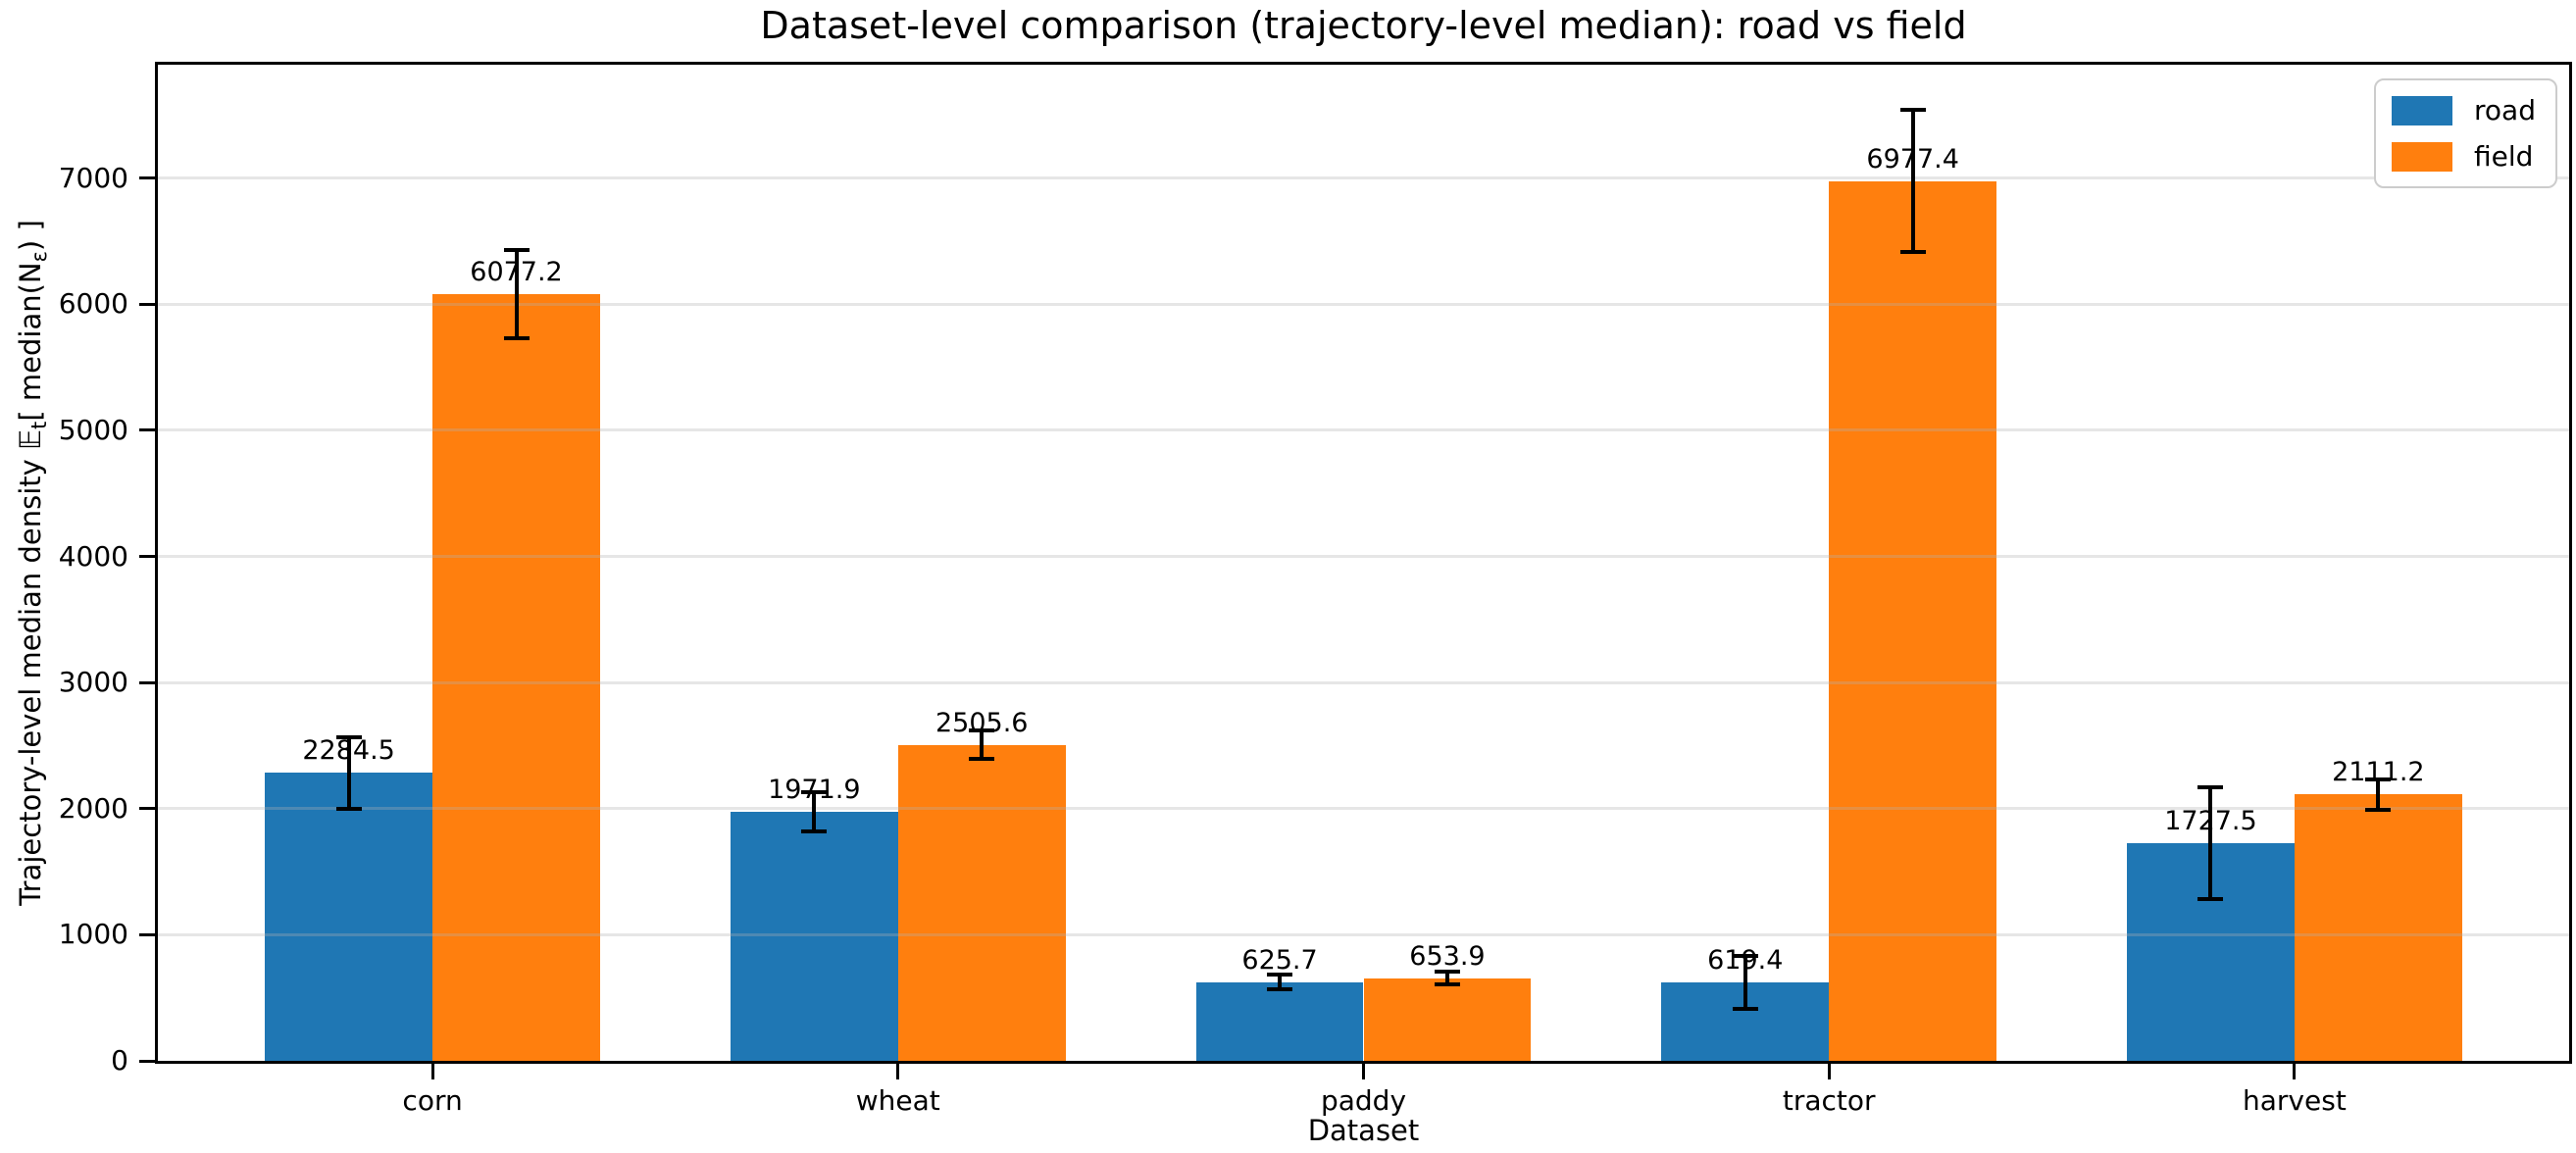 Image resolution: width=2576 pixels, height=1153 pixels. I want to click on bar-value-label: 619.4, so click(1746, 961).